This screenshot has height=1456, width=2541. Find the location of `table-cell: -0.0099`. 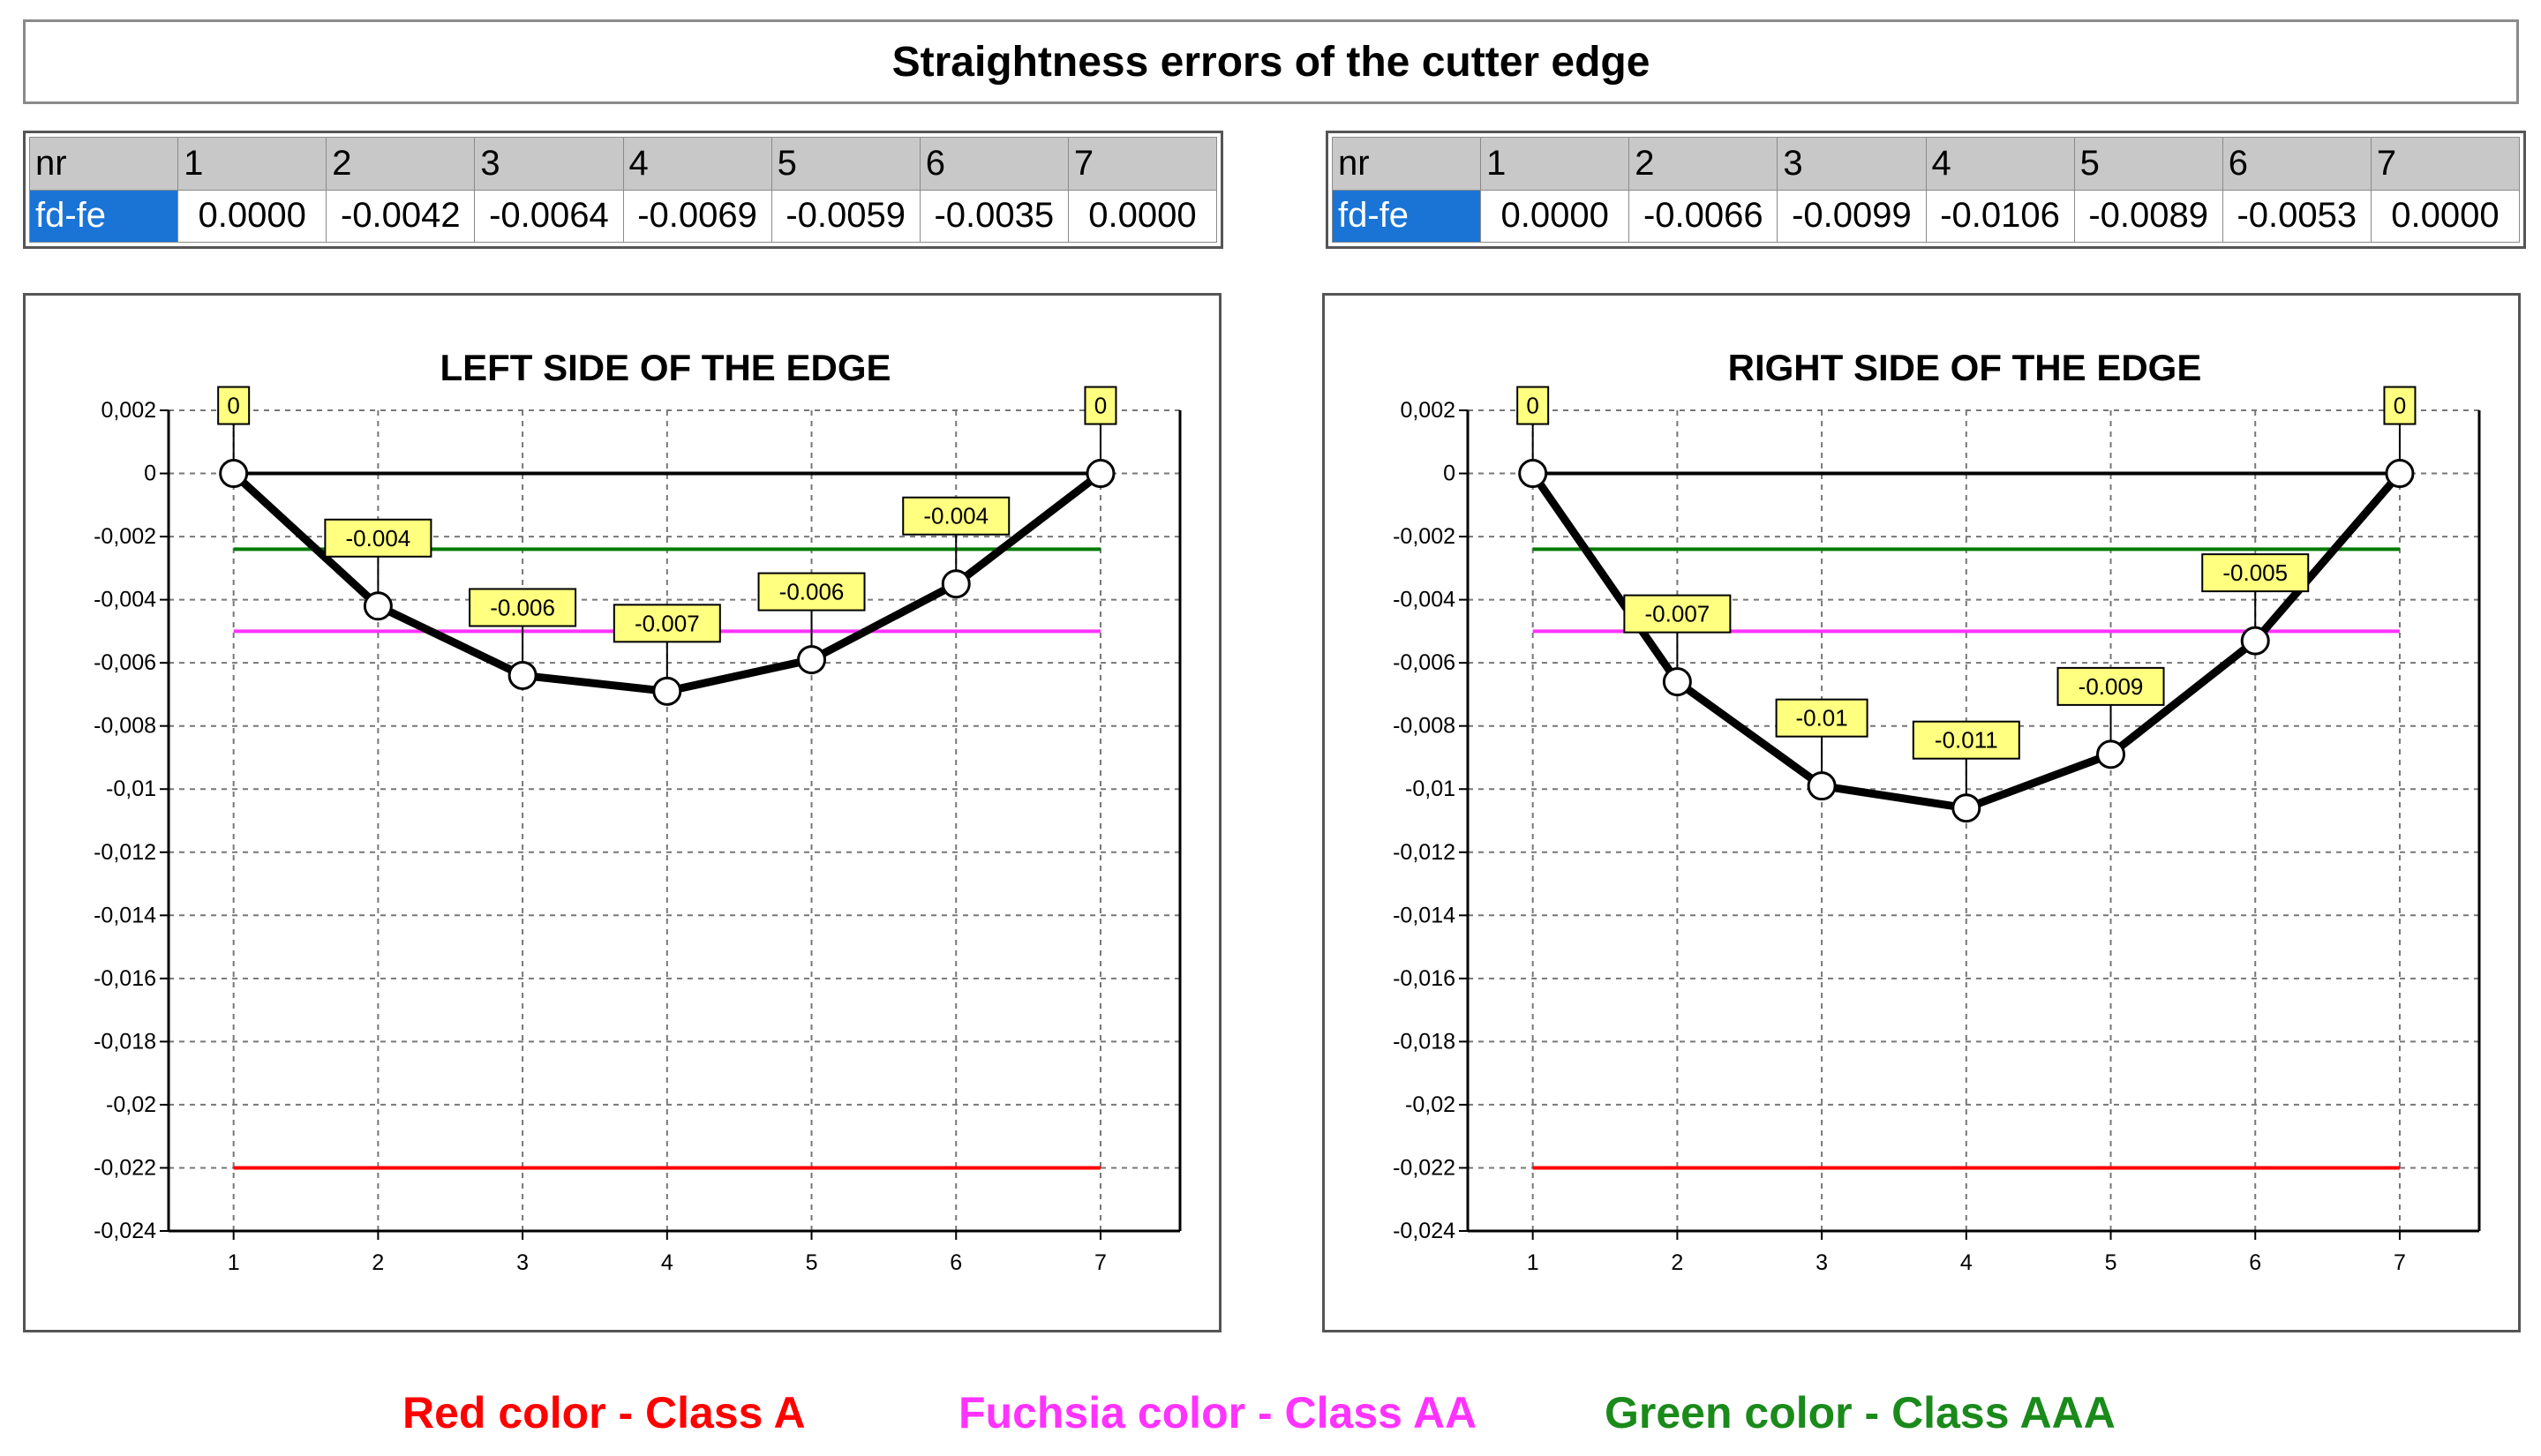

table-cell: -0.0099 is located at coordinates (1852, 216).